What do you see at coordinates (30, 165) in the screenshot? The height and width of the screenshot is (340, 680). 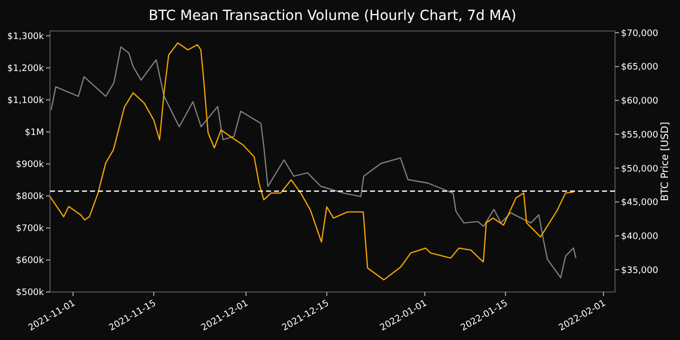 I see `y-tick-label: $900k` at bounding box center [30, 165].